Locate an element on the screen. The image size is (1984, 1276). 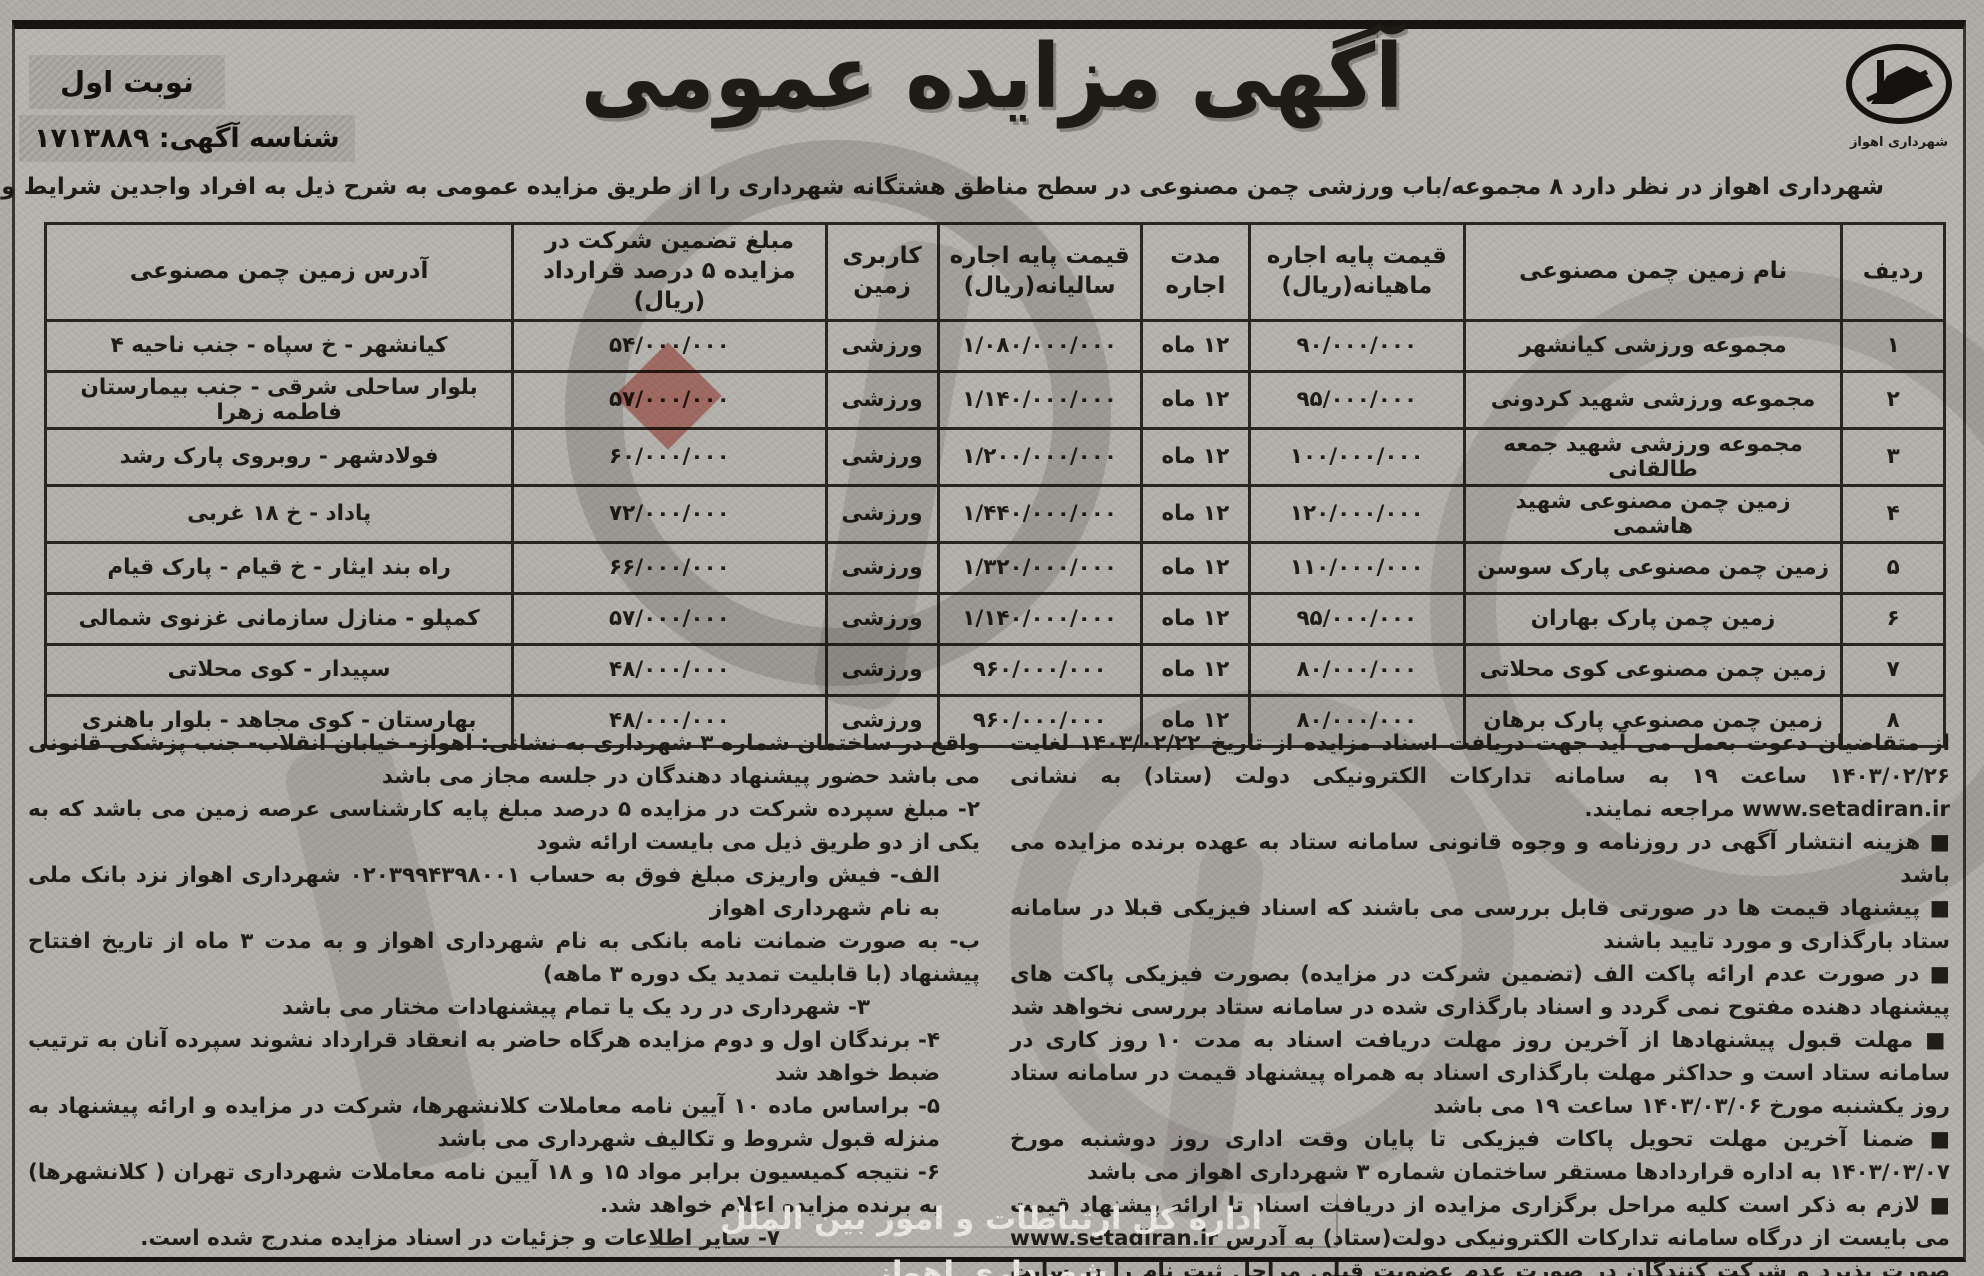
cell-row-number: ۸ is located at coordinates (1893, 720).